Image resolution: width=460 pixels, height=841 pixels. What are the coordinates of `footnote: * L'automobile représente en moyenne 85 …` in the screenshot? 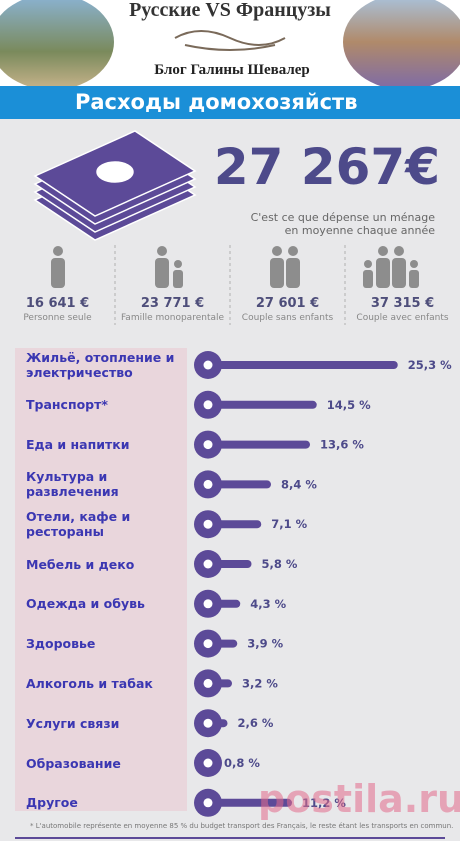 It's located at (241, 826).